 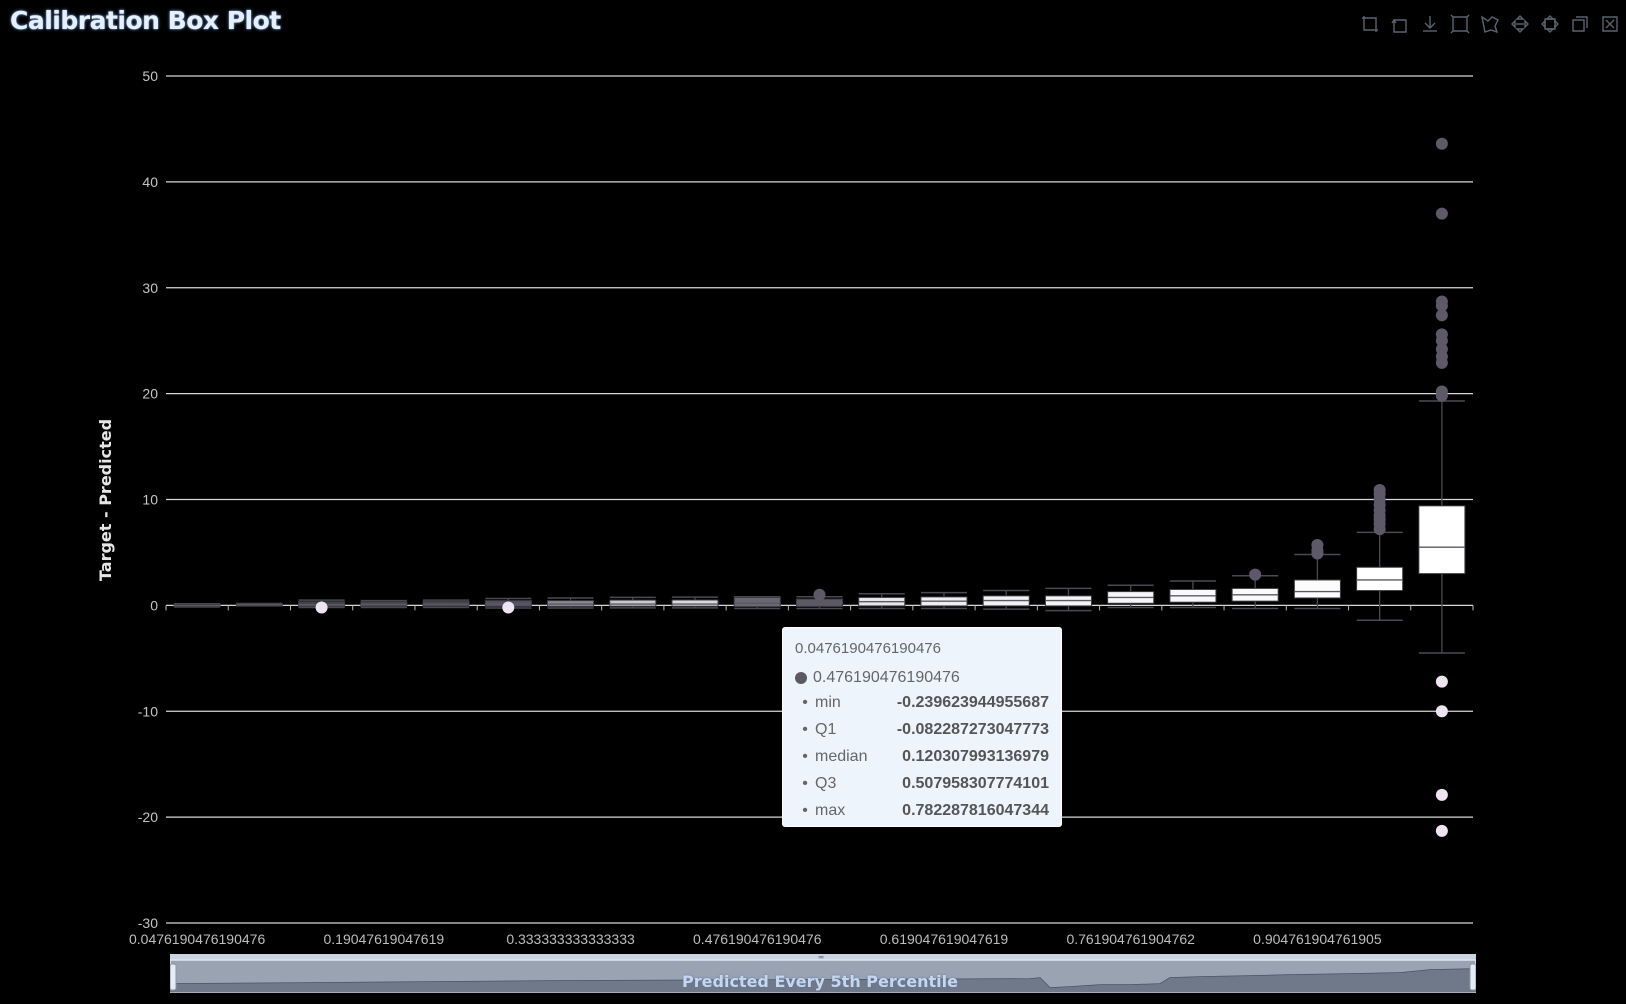 I want to click on zoom-slider: ═, so click(x=823, y=974).